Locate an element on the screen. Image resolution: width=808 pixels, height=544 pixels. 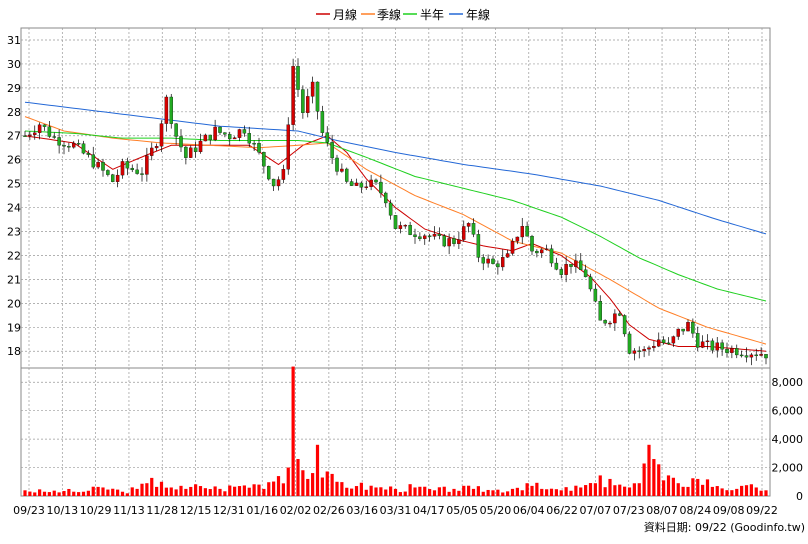
legend: 月線 季線 半年 年線 is located at coordinates (403, 14).